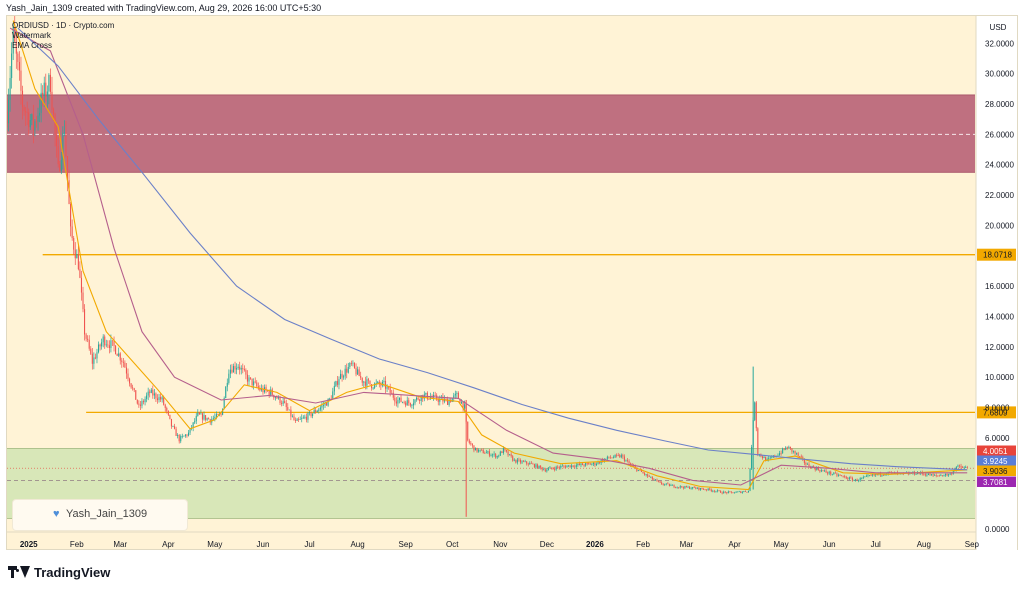  What do you see at coordinates (996, 481) in the screenshot?
I see `price-label-bg` at bounding box center [996, 481].